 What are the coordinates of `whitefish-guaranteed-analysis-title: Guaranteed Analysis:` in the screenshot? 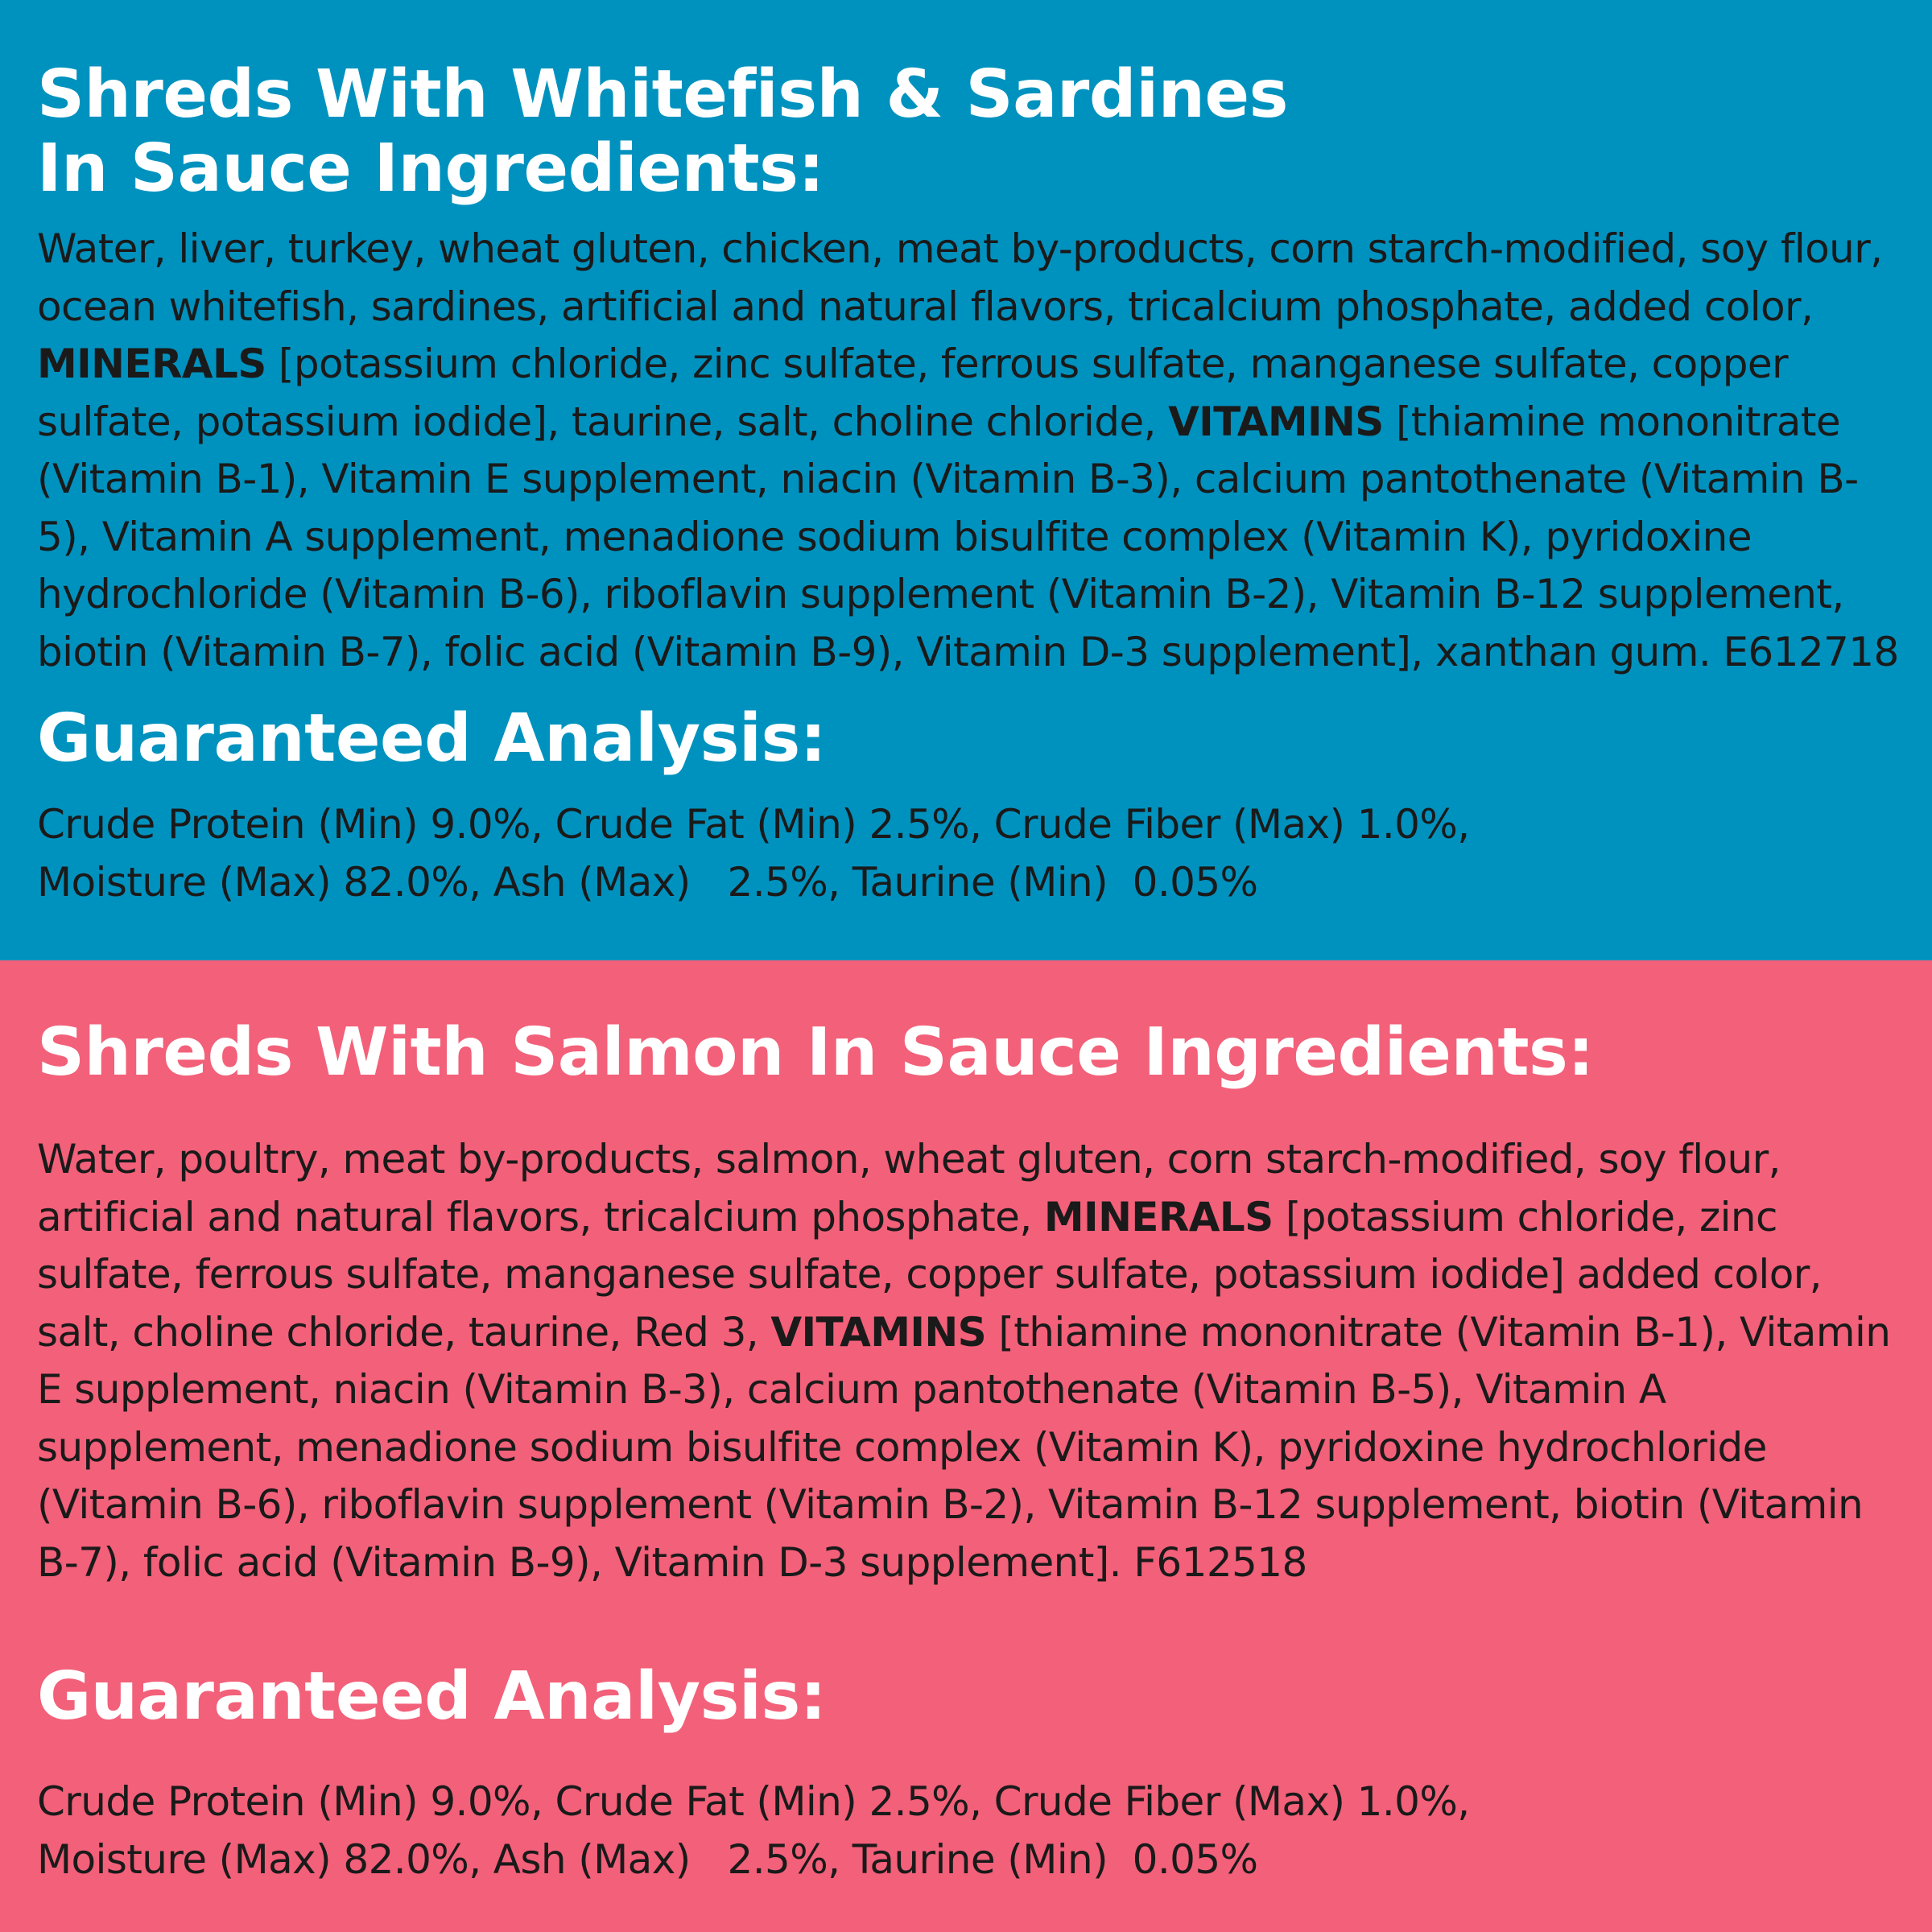 It's located at (432, 738).